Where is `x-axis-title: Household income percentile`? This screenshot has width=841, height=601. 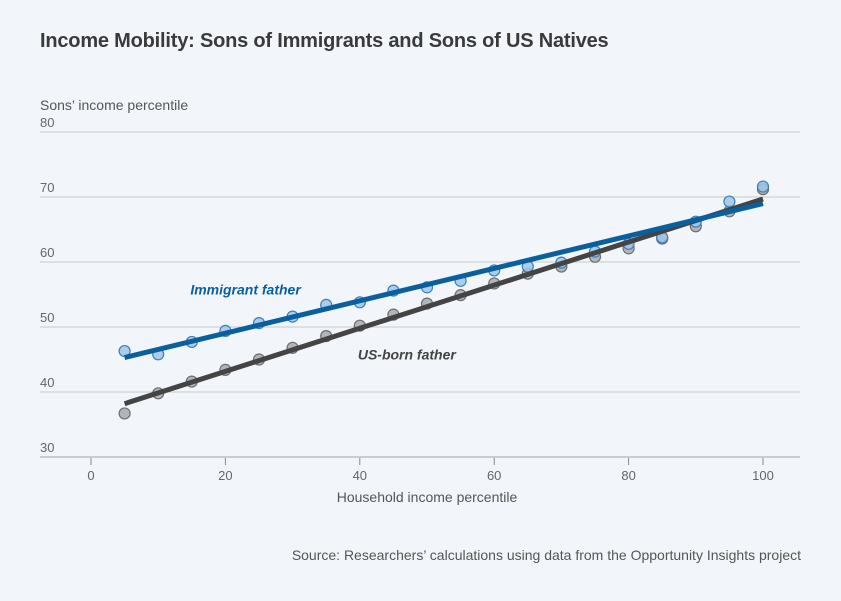 x-axis-title: Household income percentile is located at coordinates (427, 497).